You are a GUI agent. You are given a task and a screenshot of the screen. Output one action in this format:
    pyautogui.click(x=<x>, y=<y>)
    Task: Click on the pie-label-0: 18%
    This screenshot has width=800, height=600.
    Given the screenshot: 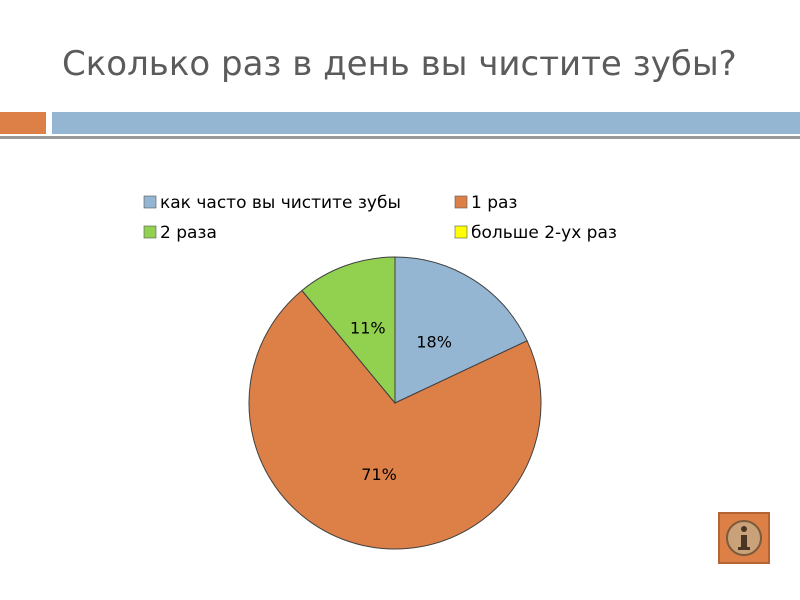 What is the action you would take?
    pyautogui.click(x=434, y=341)
    